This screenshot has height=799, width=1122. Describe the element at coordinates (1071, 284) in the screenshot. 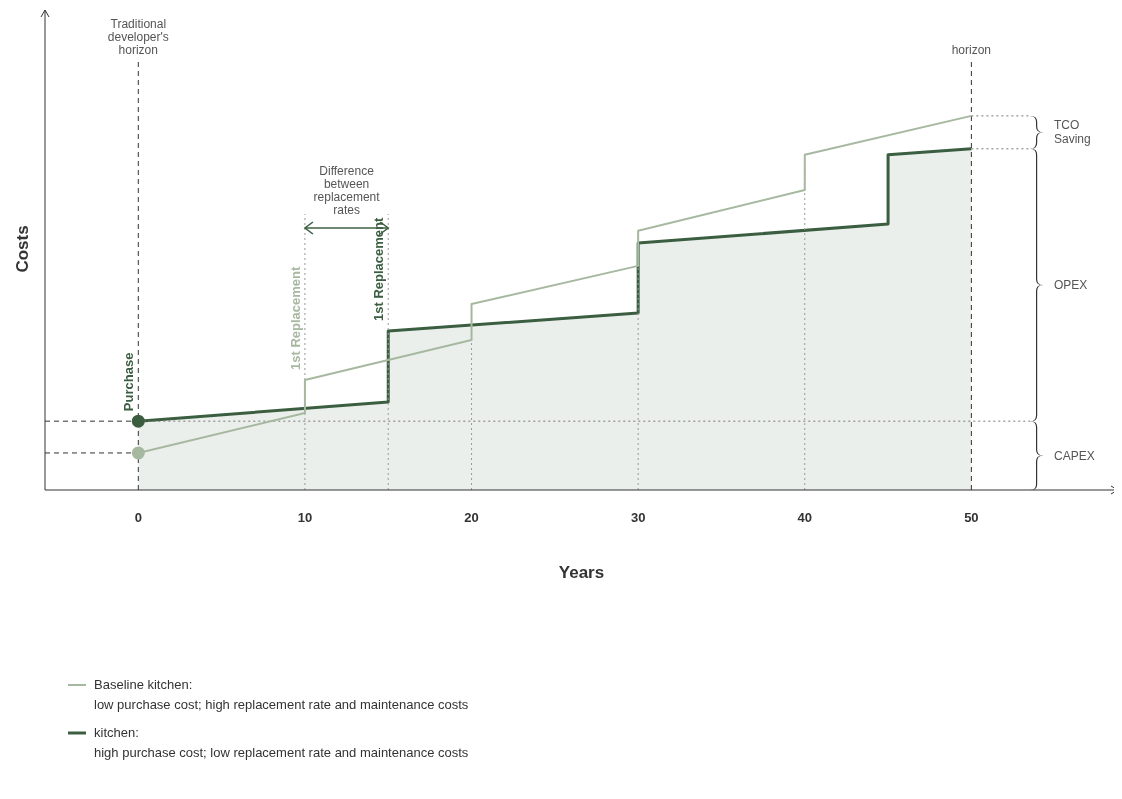

I see `annotation: OPEX` at that location.